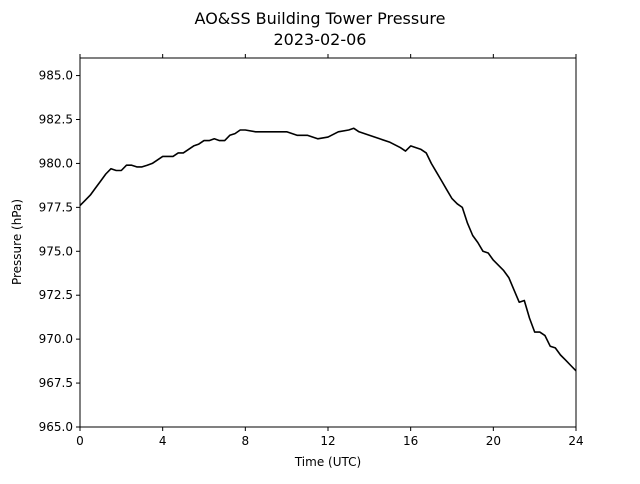  I want to click on x-tick-label: 8, so click(246, 441).